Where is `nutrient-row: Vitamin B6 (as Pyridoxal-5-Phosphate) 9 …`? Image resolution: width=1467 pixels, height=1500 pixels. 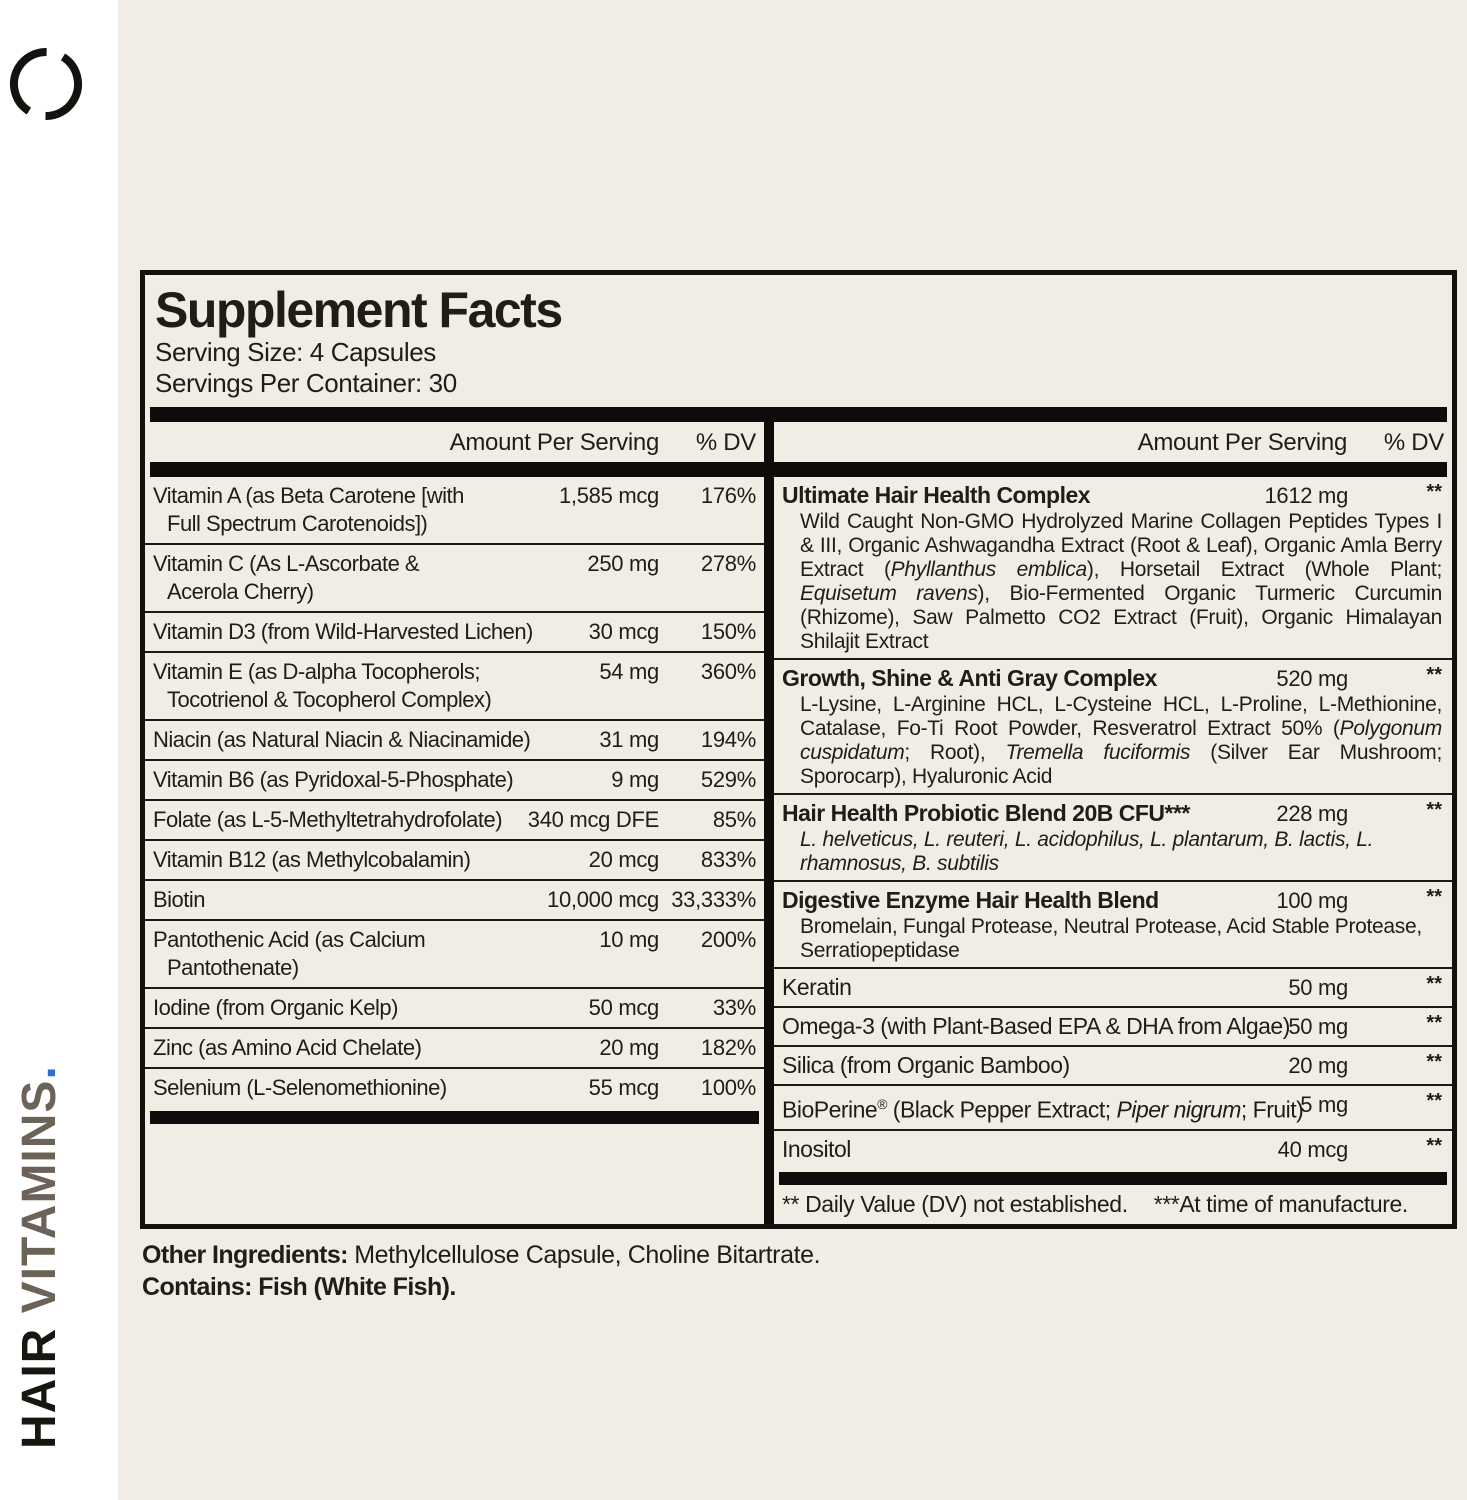
nutrient-row: Vitamin B6 (as Pyridoxal-5-Phosphate) 9 … is located at coordinates (454, 779).